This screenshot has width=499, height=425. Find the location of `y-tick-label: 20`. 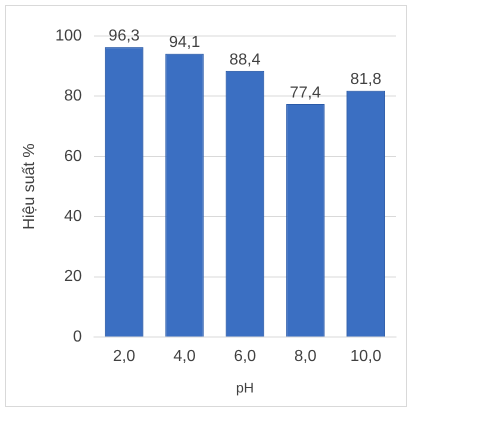

y-tick-label: 20 is located at coordinates (73, 277).